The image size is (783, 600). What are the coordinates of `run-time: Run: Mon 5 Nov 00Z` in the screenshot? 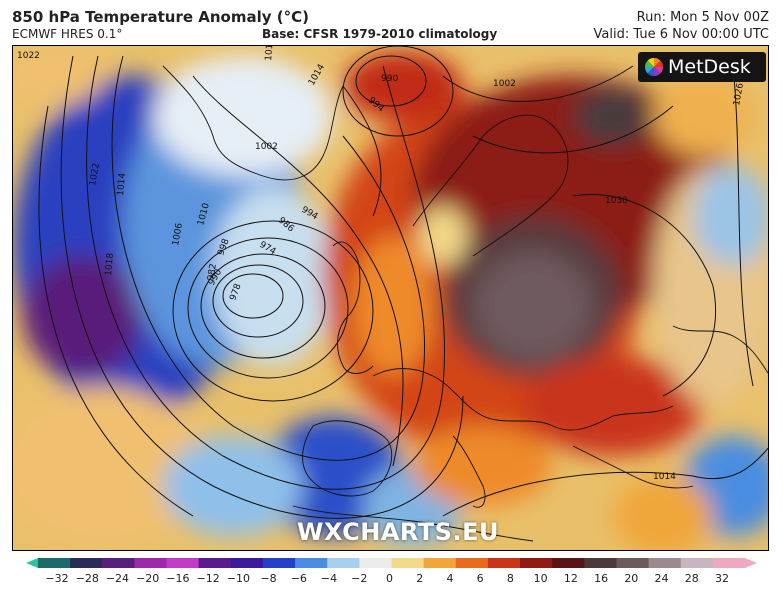 It's located at (702, 17).